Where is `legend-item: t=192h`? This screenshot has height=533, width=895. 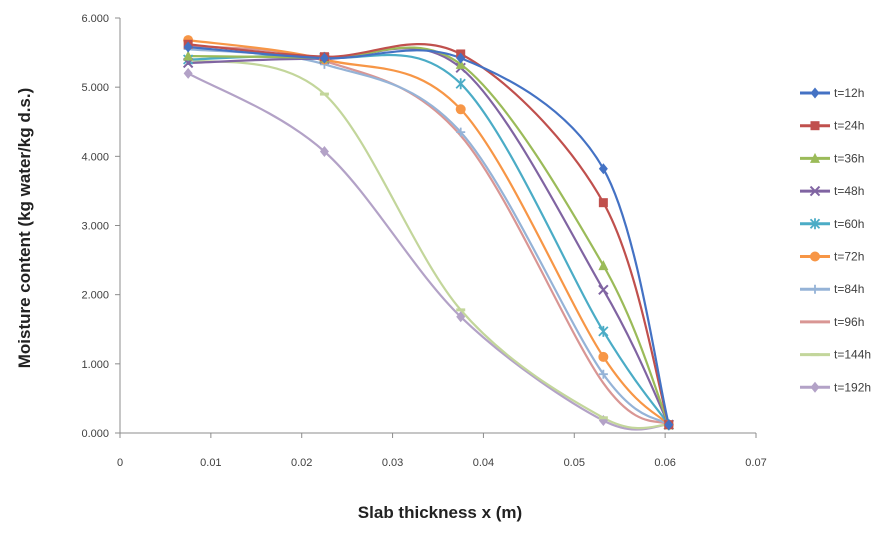
legend-item: t=192h is located at coordinates (835, 387).